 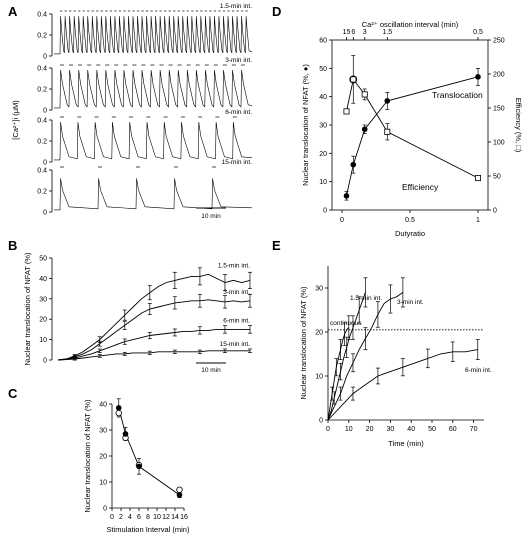 What do you see at coordinates (325, 211) in the screenshot?
I see `panel-d-y-tick-label: 0` at bounding box center [325, 211].